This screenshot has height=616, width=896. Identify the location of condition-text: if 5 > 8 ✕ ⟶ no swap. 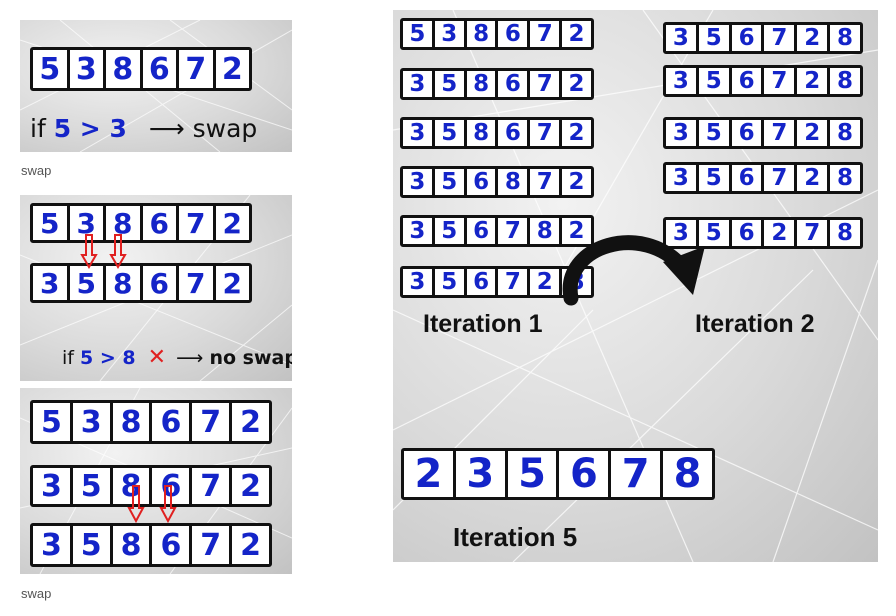
(177, 357).